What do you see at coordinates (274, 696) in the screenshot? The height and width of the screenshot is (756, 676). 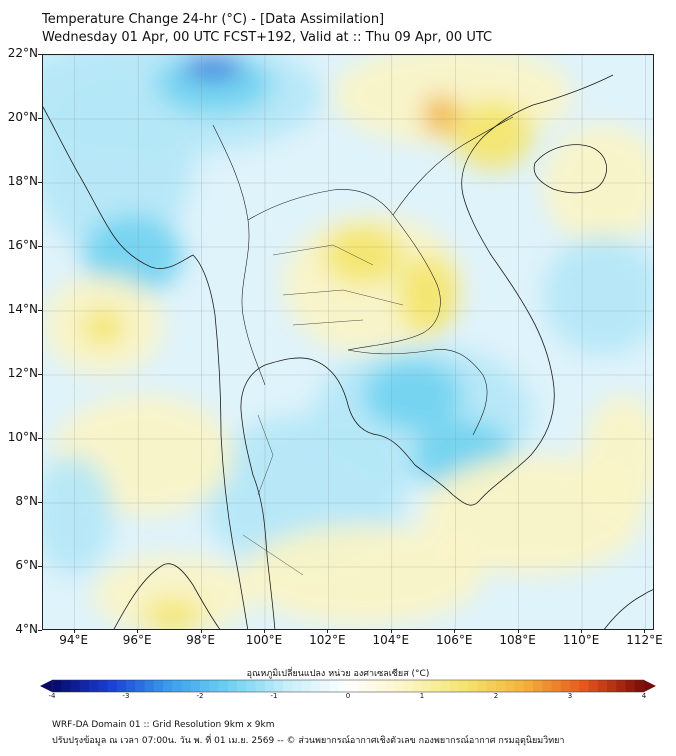 I see `colorbar-tick-label: -1` at bounding box center [274, 696].